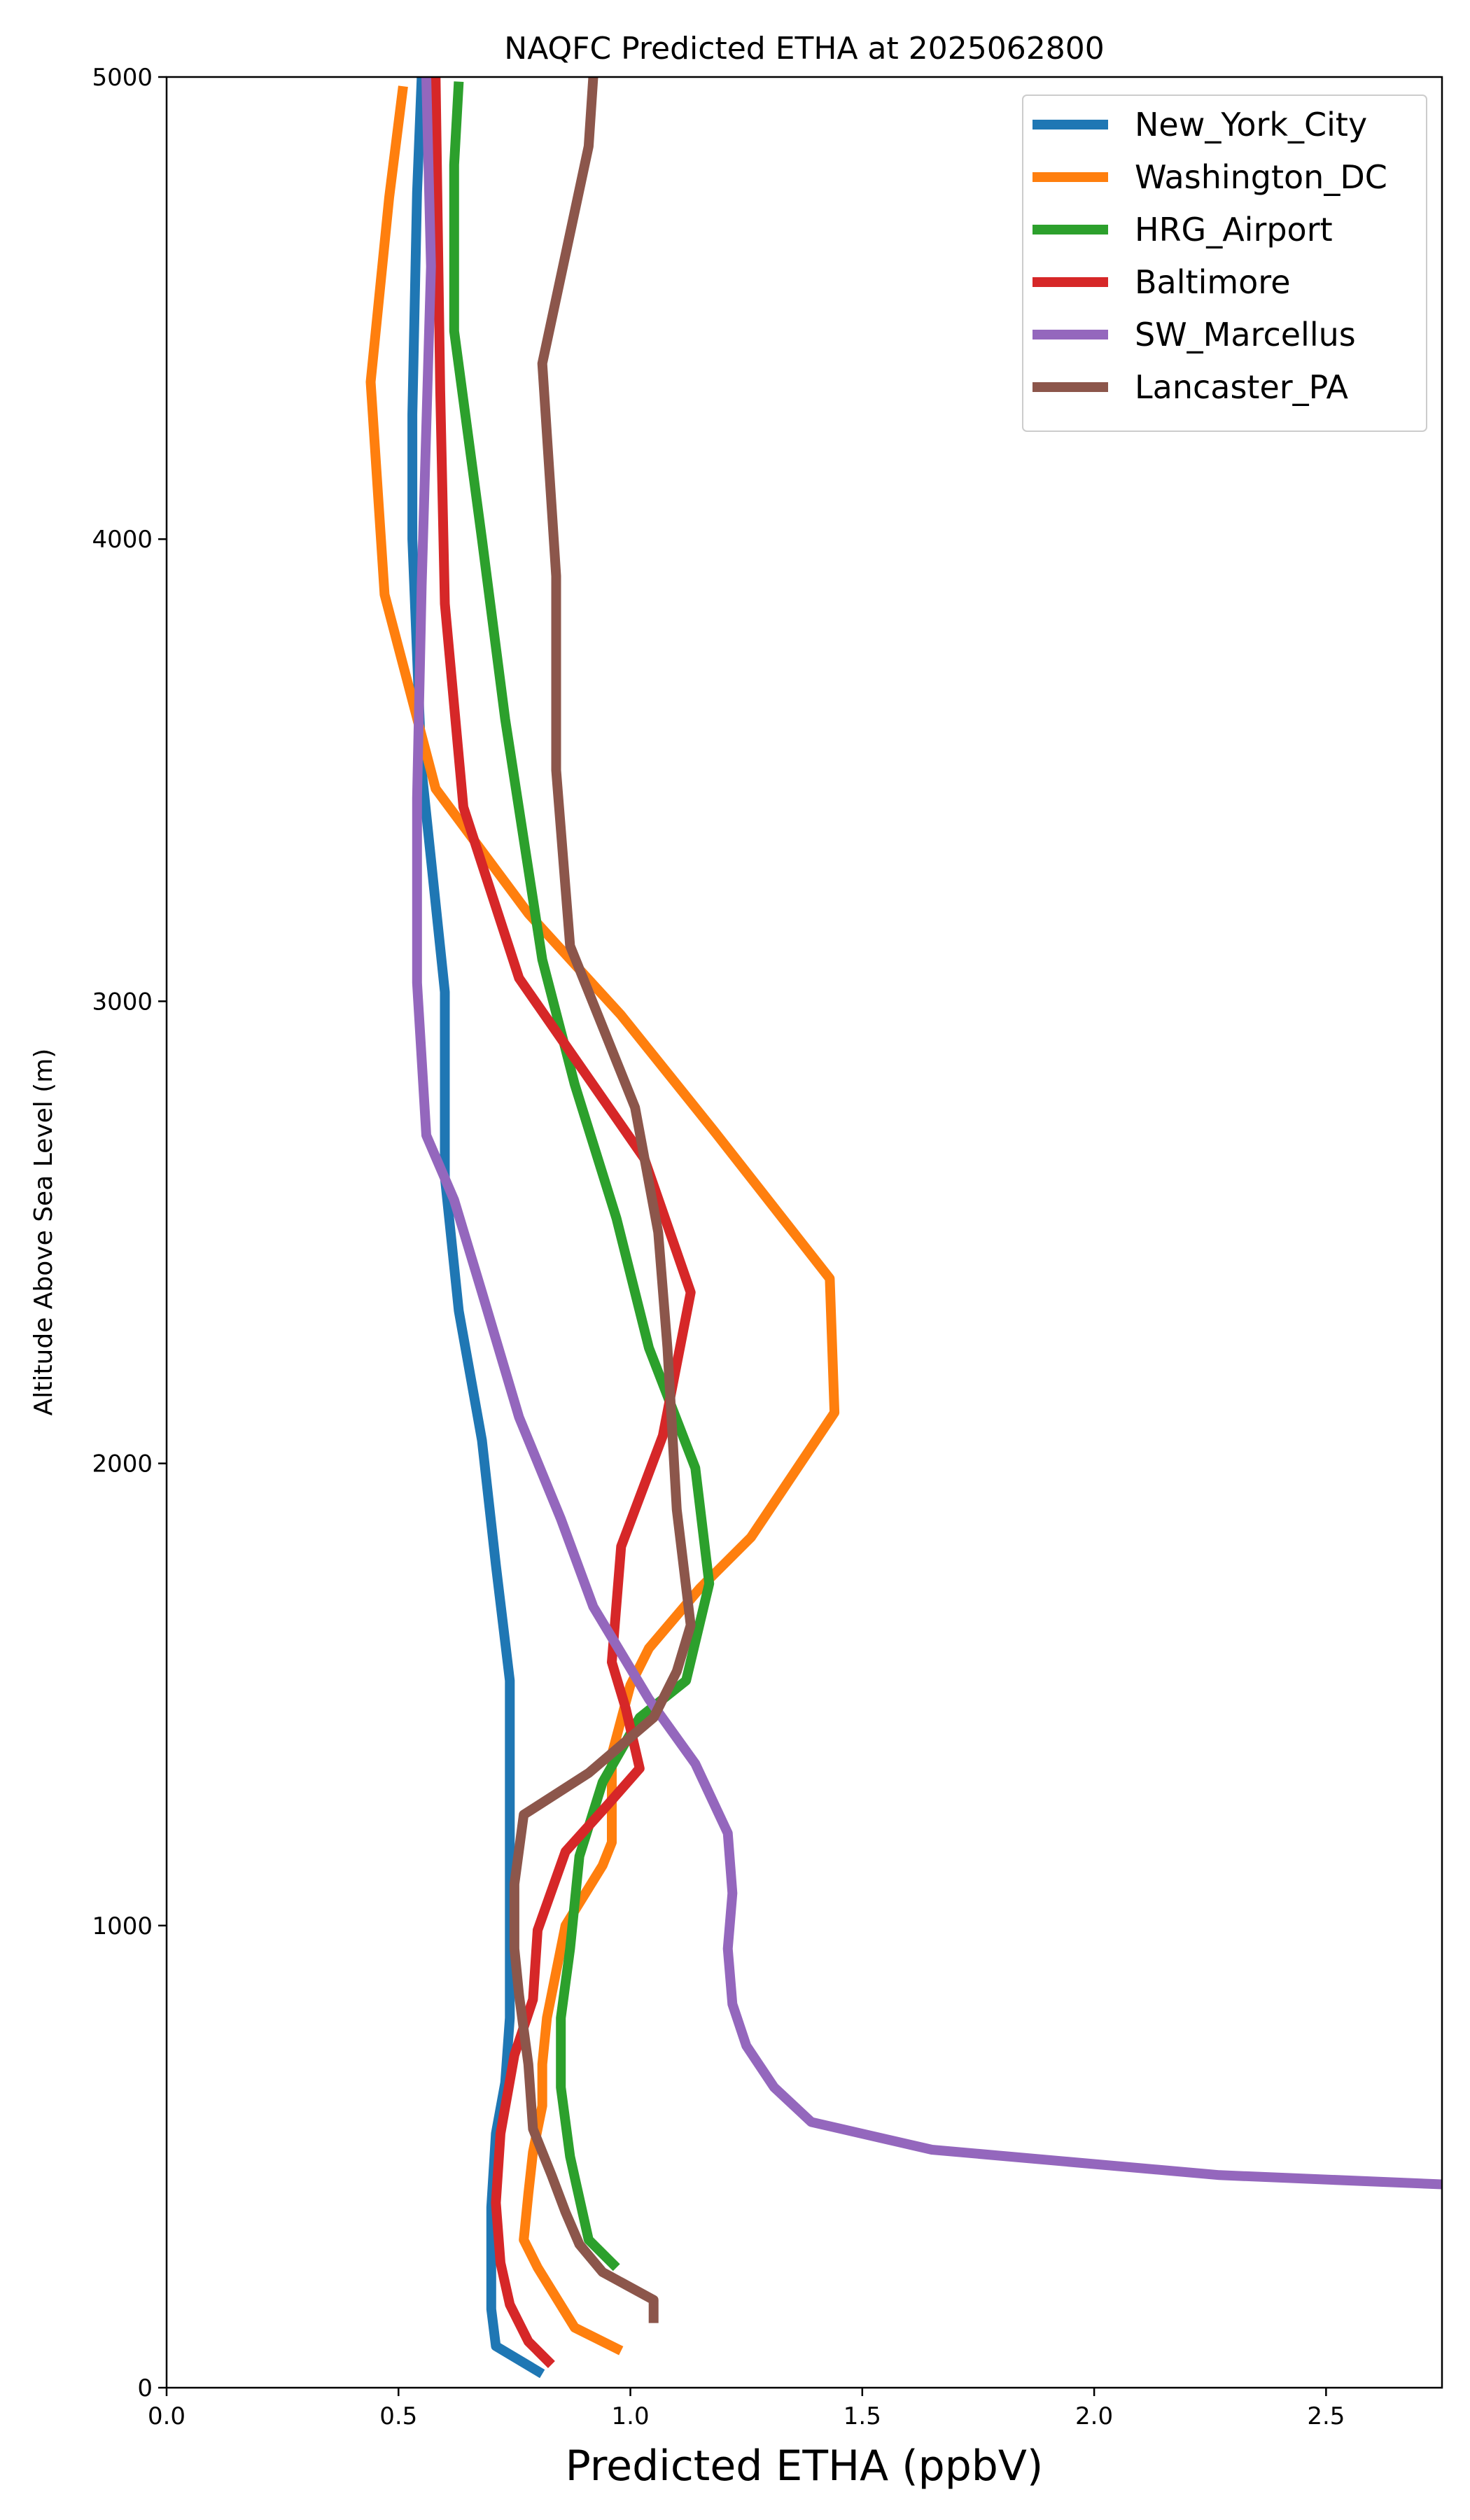 The width and height of the screenshot is (1470, 2520). What do you see at coordinates (1245, 335) in the screenshot?
I see `legend-label-sw-marcellus: SW_Marcellus` at bounding box center [1245, 335].